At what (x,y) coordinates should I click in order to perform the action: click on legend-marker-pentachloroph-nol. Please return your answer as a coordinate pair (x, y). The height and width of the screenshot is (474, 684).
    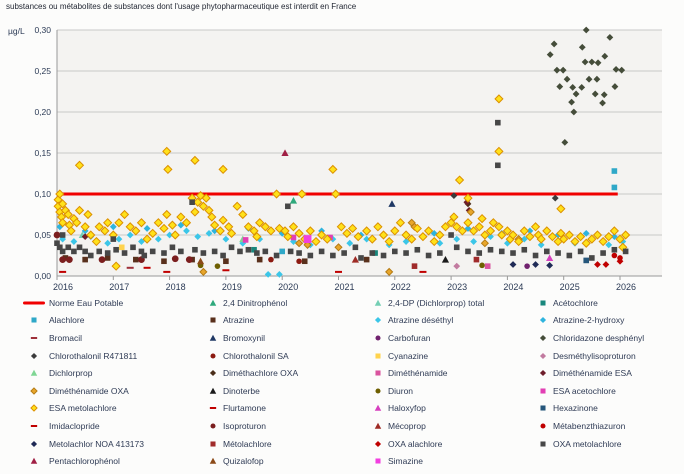
    Looking at the image, I should click on (34, 460).